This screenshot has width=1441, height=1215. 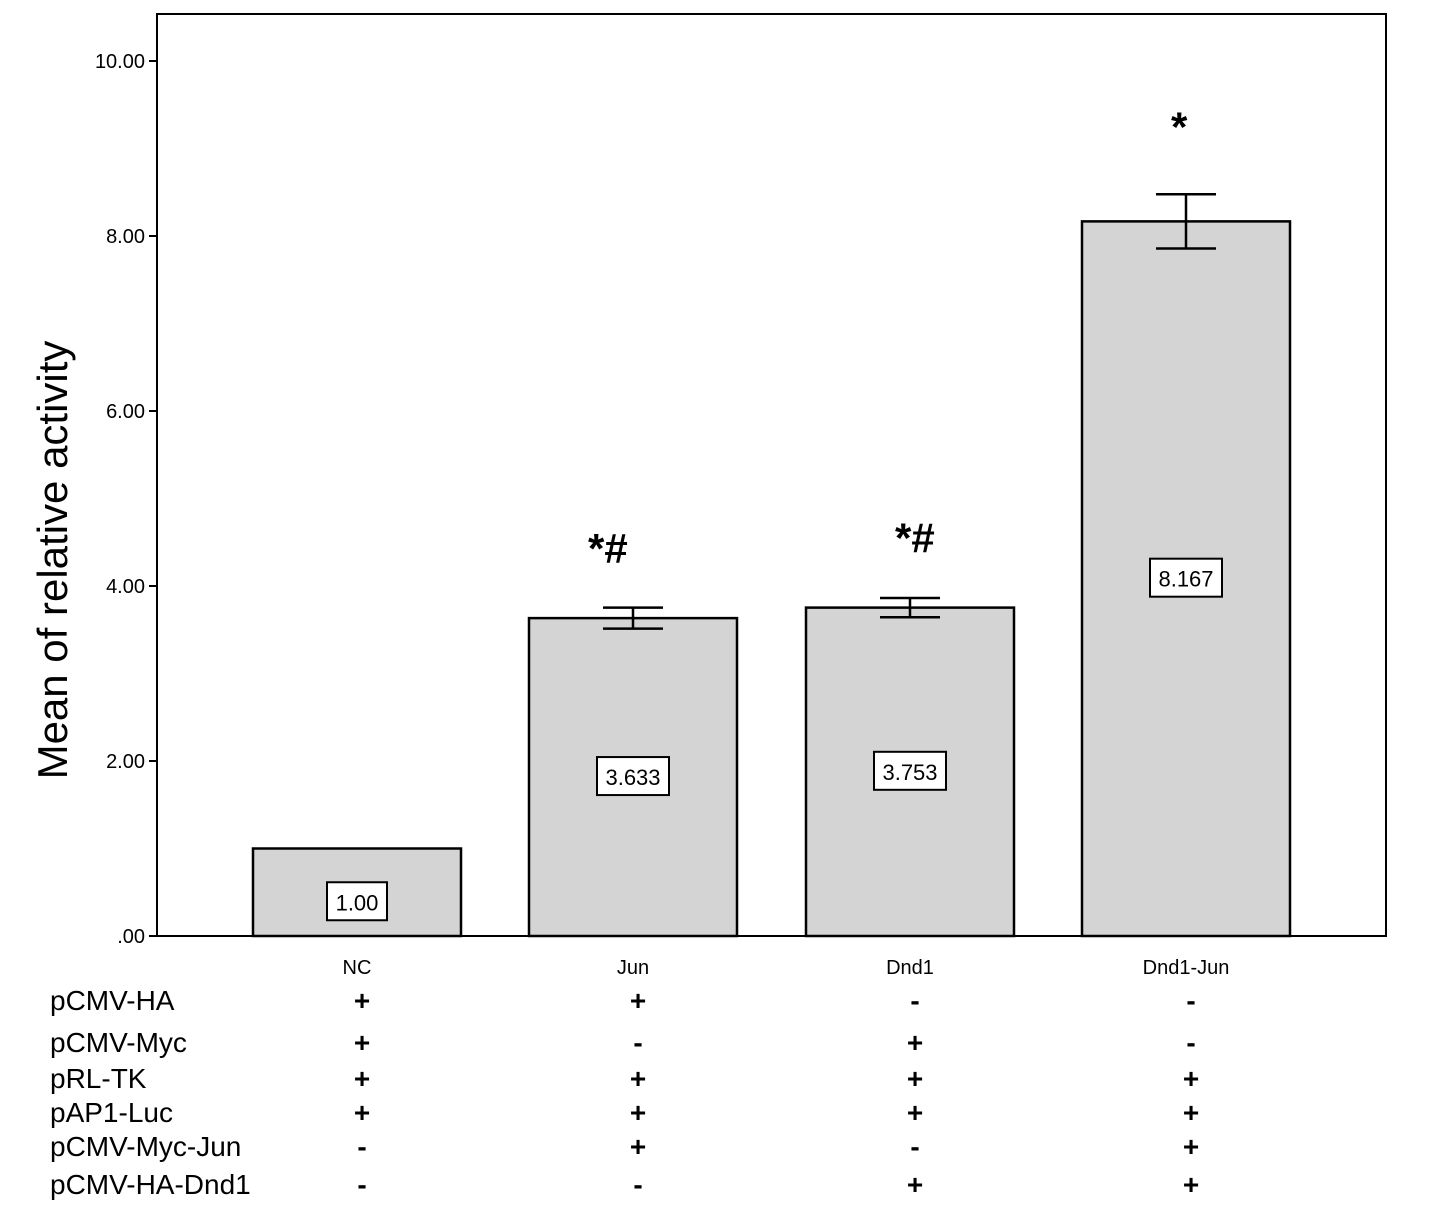 I want to click on x-axis-tick-labels: NC Jun Dnd1 Dnd1-Jun, so click(x=786, y=968).